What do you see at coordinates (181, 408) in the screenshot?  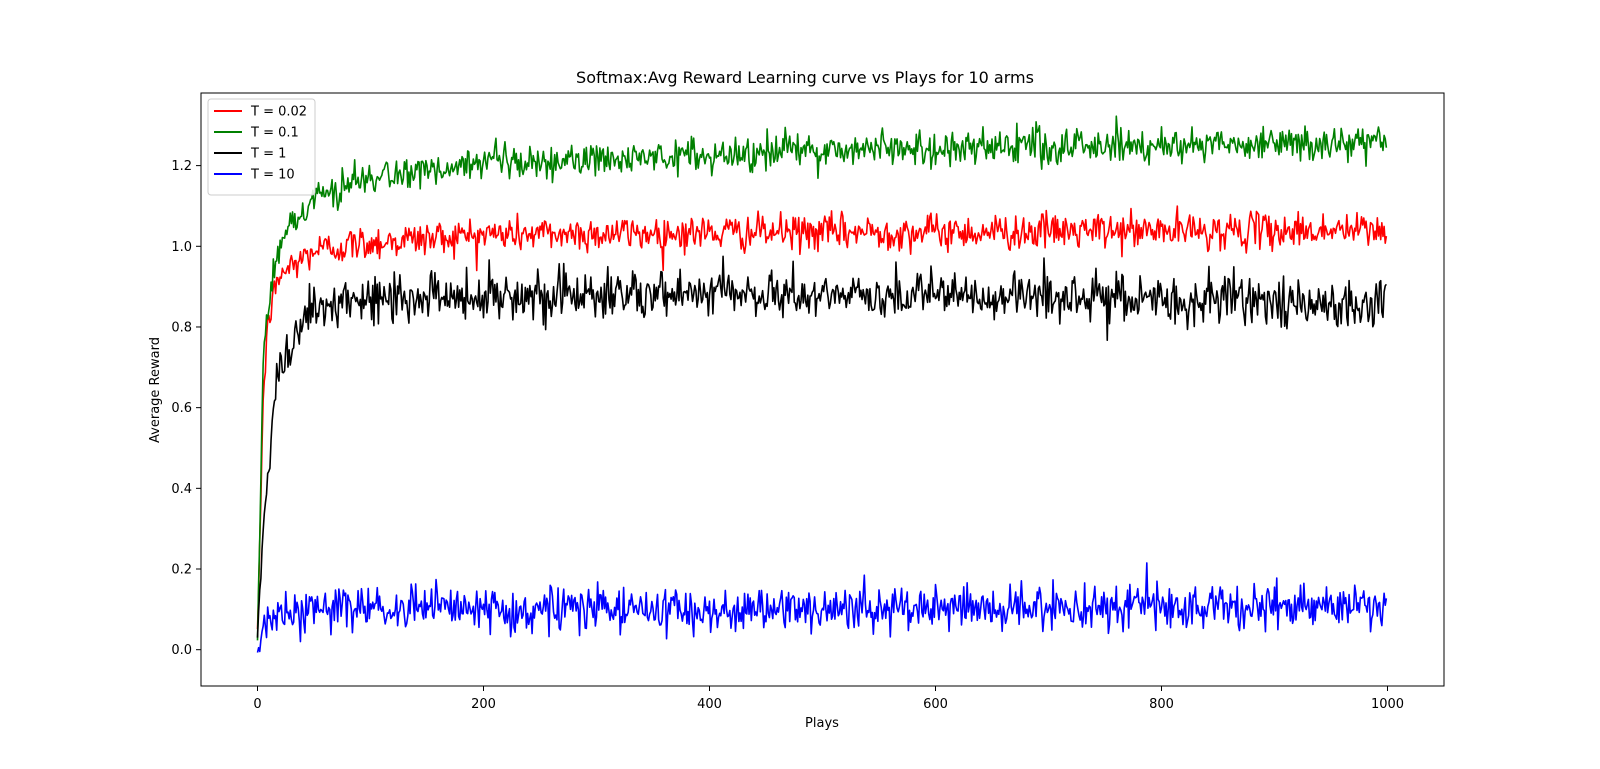 I see `y-tick-label: 0.6` at bounding box center [181, 408].